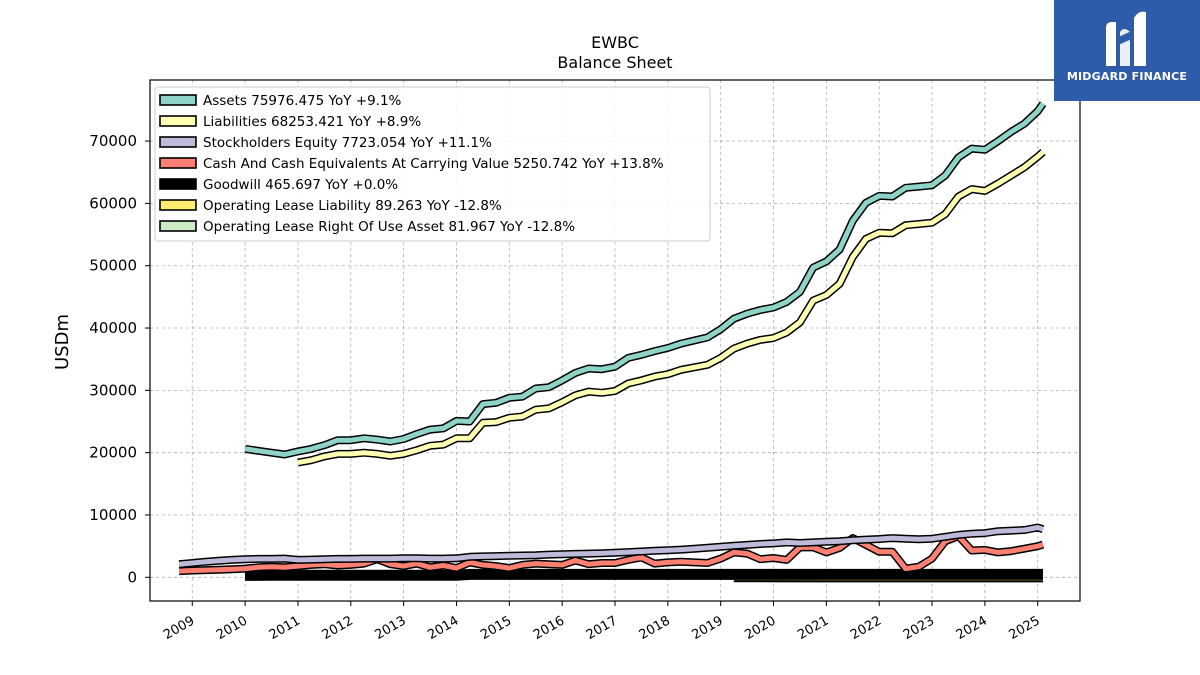 This screenshot has height=675, width=1200. I want to click on chart-subtitle: Balance Sheet, so click(614, 62).